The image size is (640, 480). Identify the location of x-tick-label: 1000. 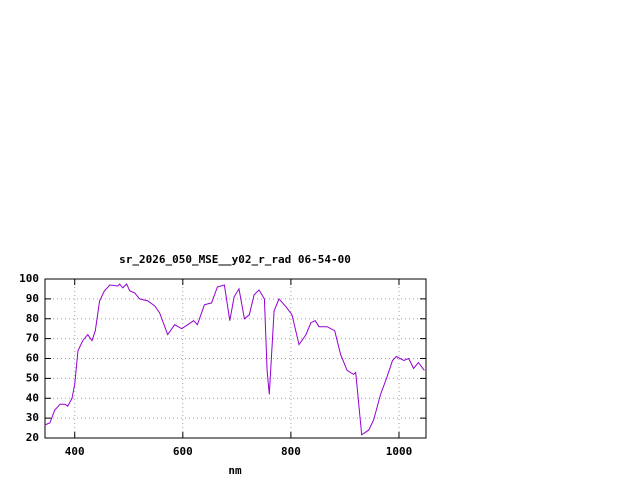
(399, 451).